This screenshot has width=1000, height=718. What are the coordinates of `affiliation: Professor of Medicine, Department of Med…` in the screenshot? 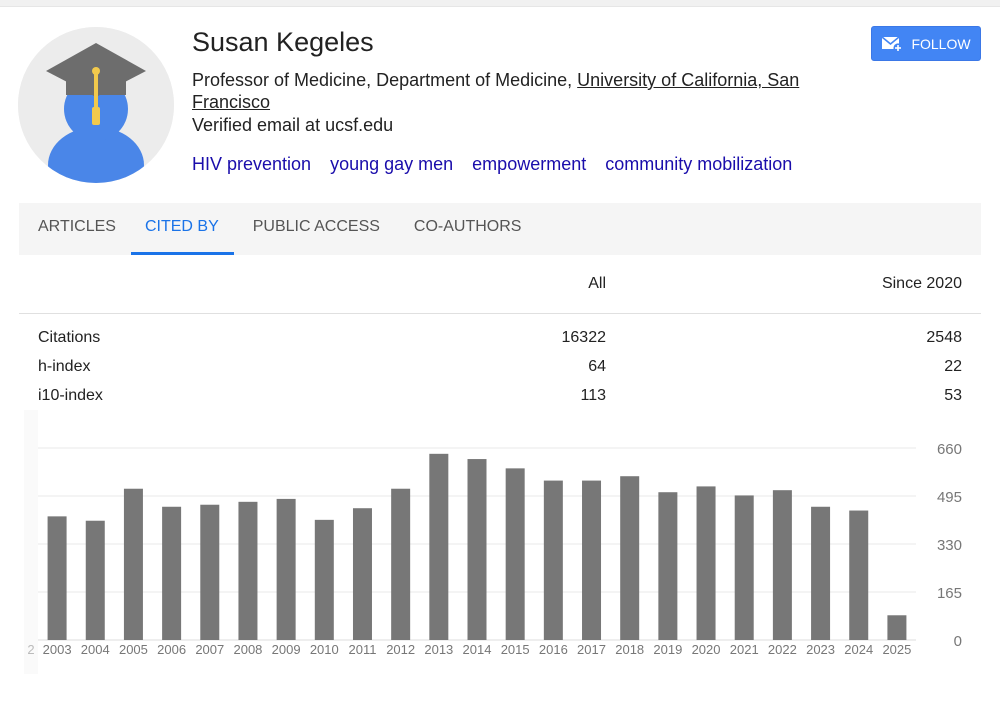 It's located at (512, 91).